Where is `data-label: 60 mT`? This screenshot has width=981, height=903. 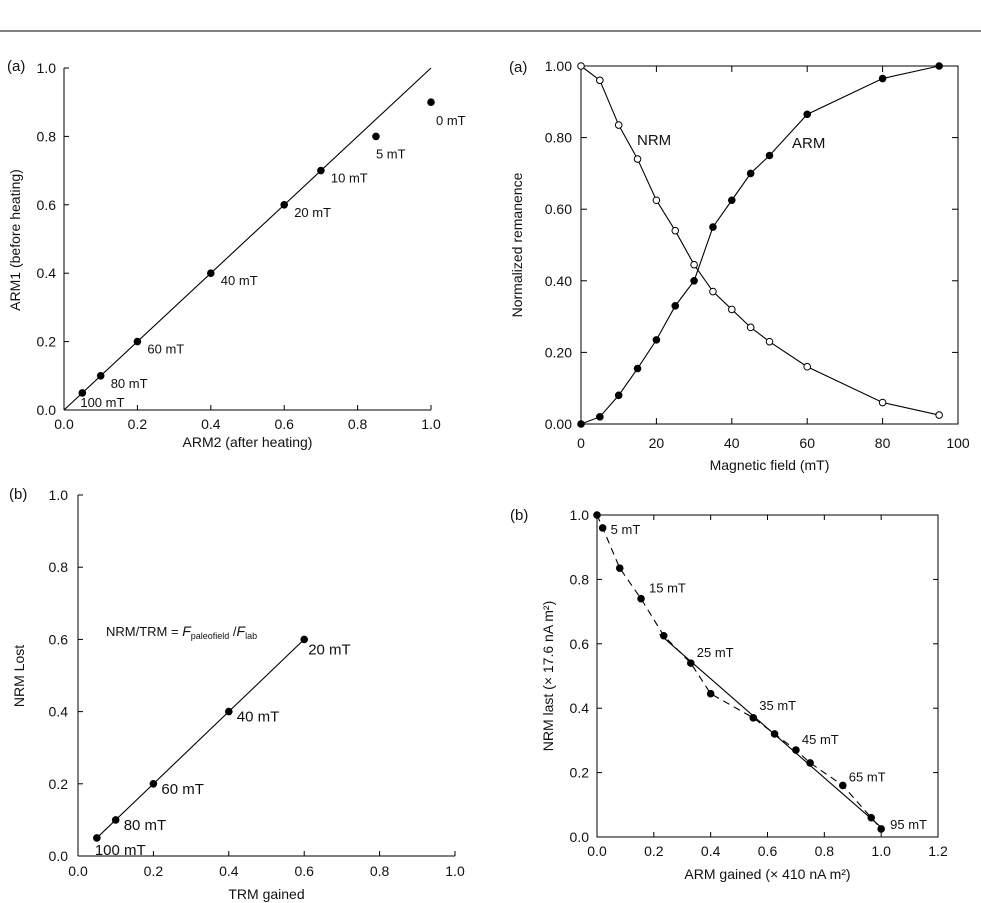
data-label: 60 mT is located at coordinates (182, 789).